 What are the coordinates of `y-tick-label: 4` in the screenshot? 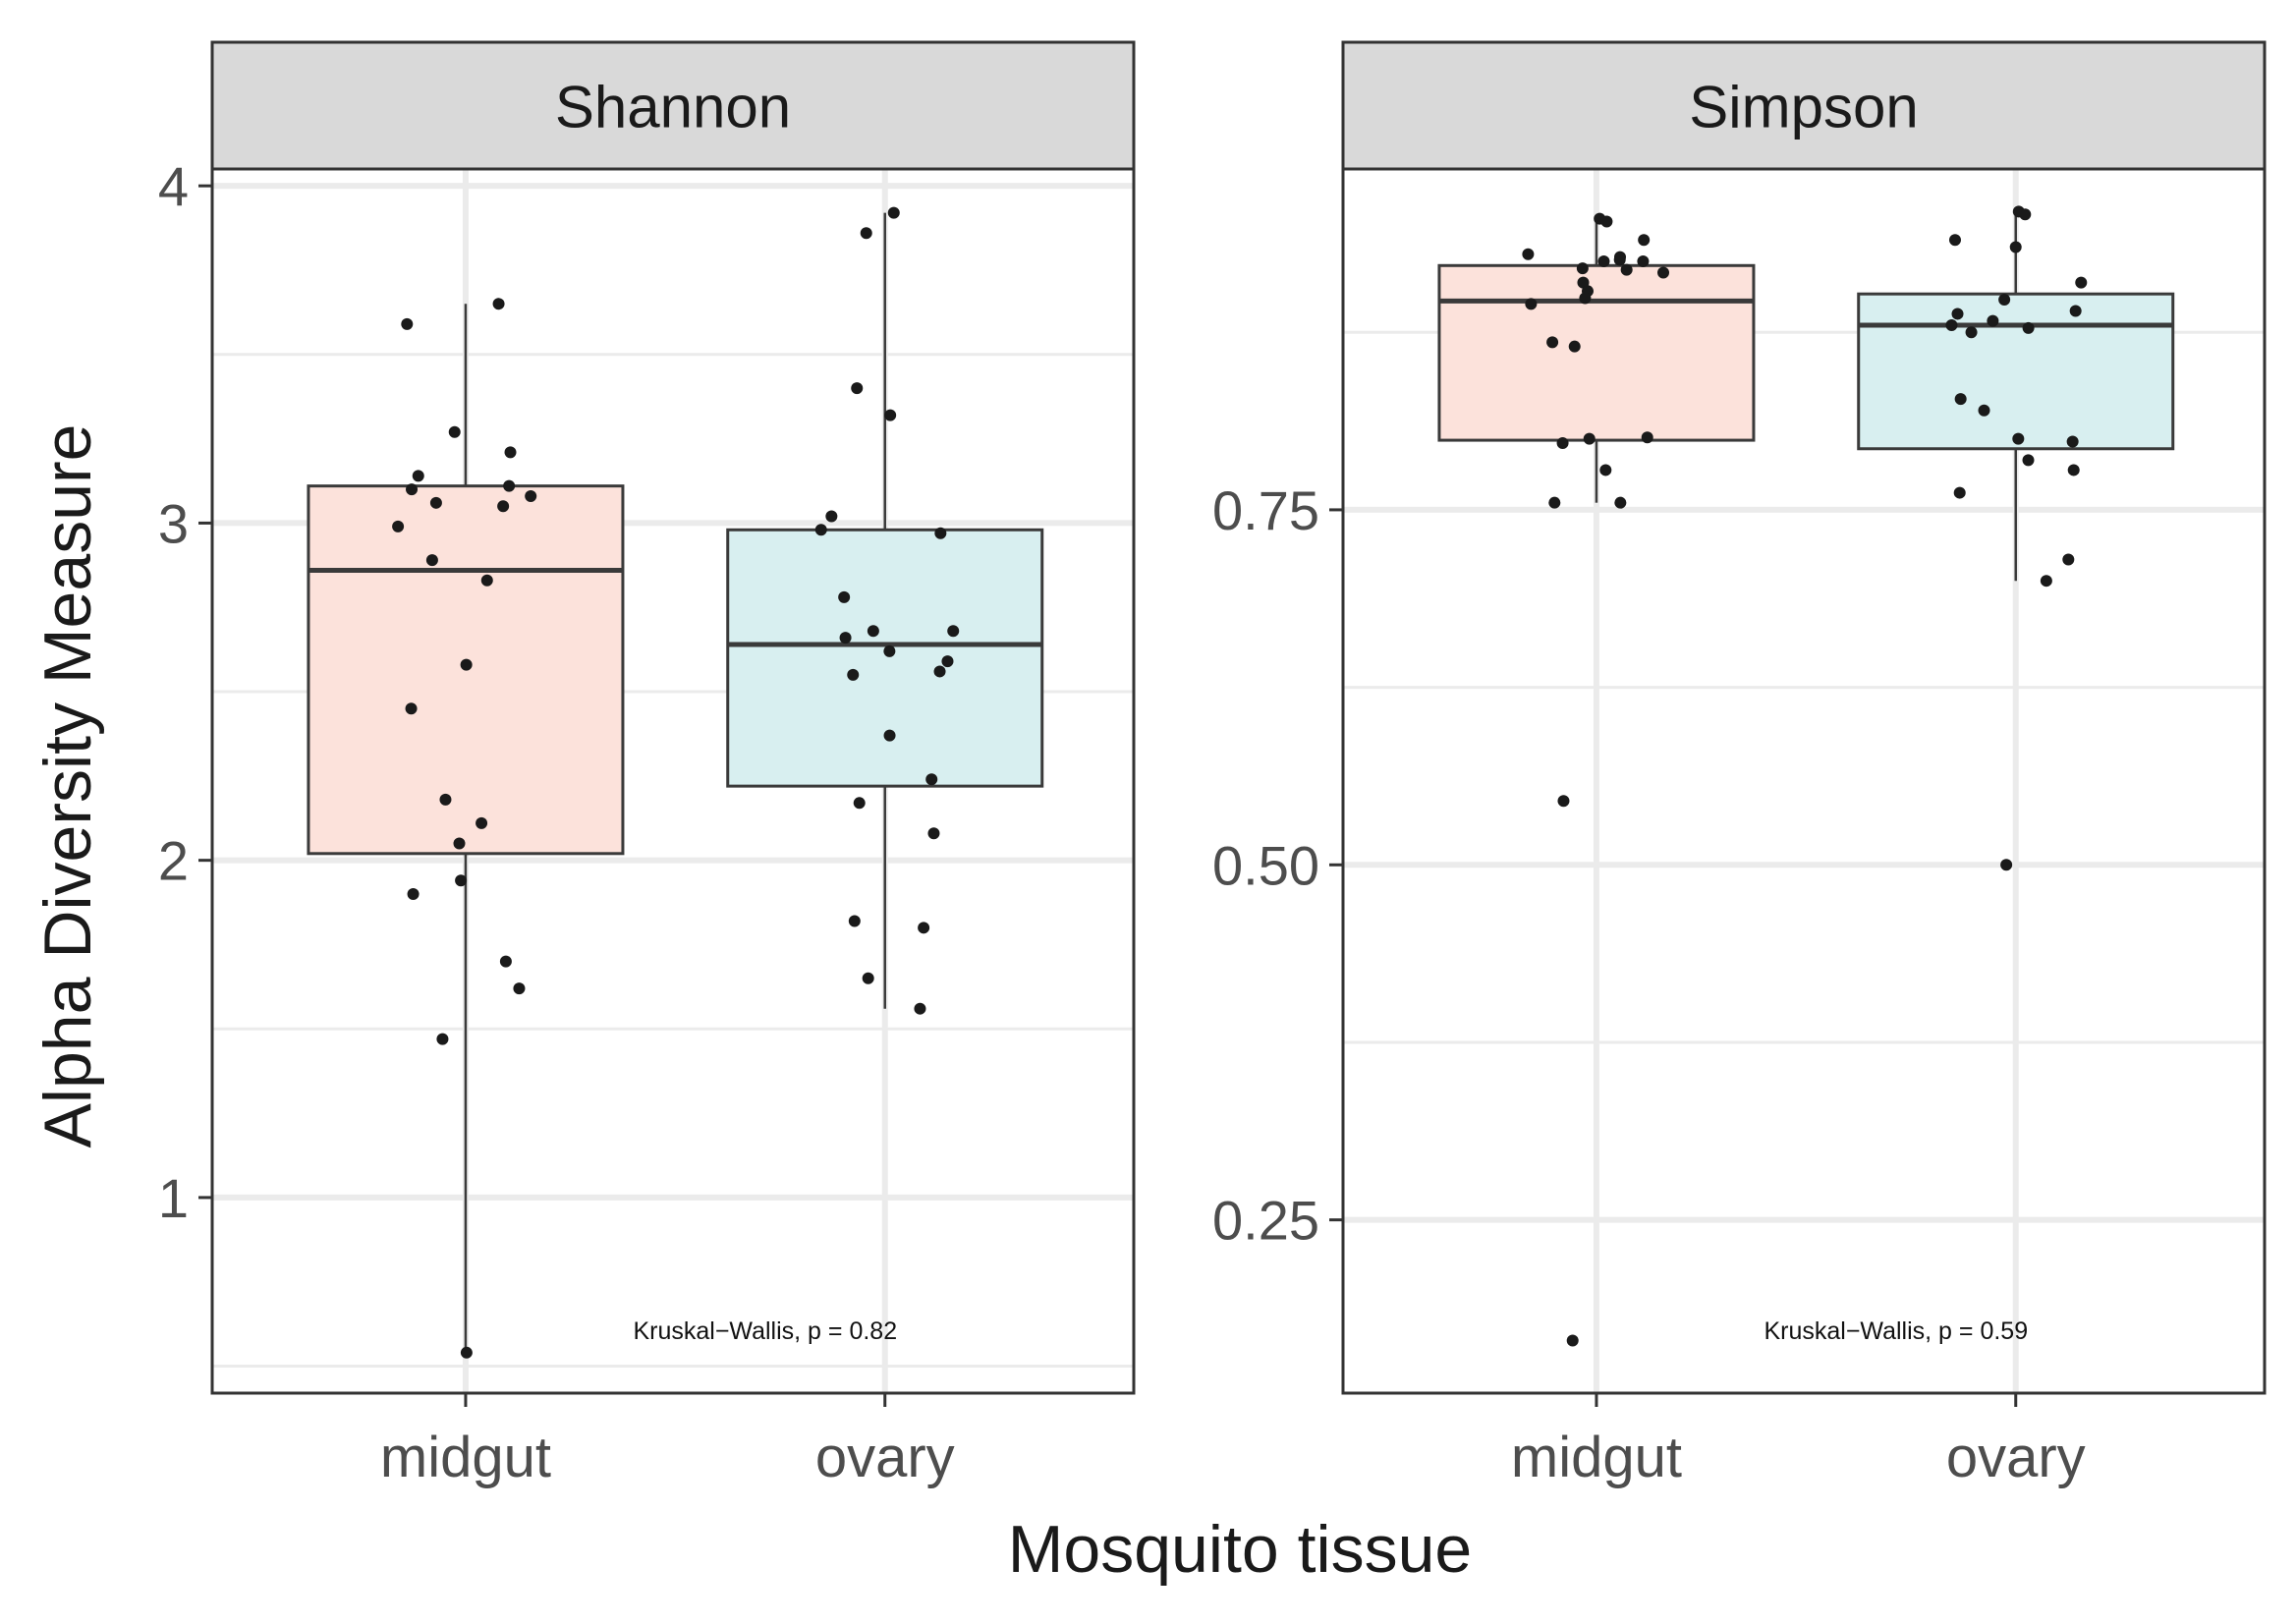 It's located at (173, 186).